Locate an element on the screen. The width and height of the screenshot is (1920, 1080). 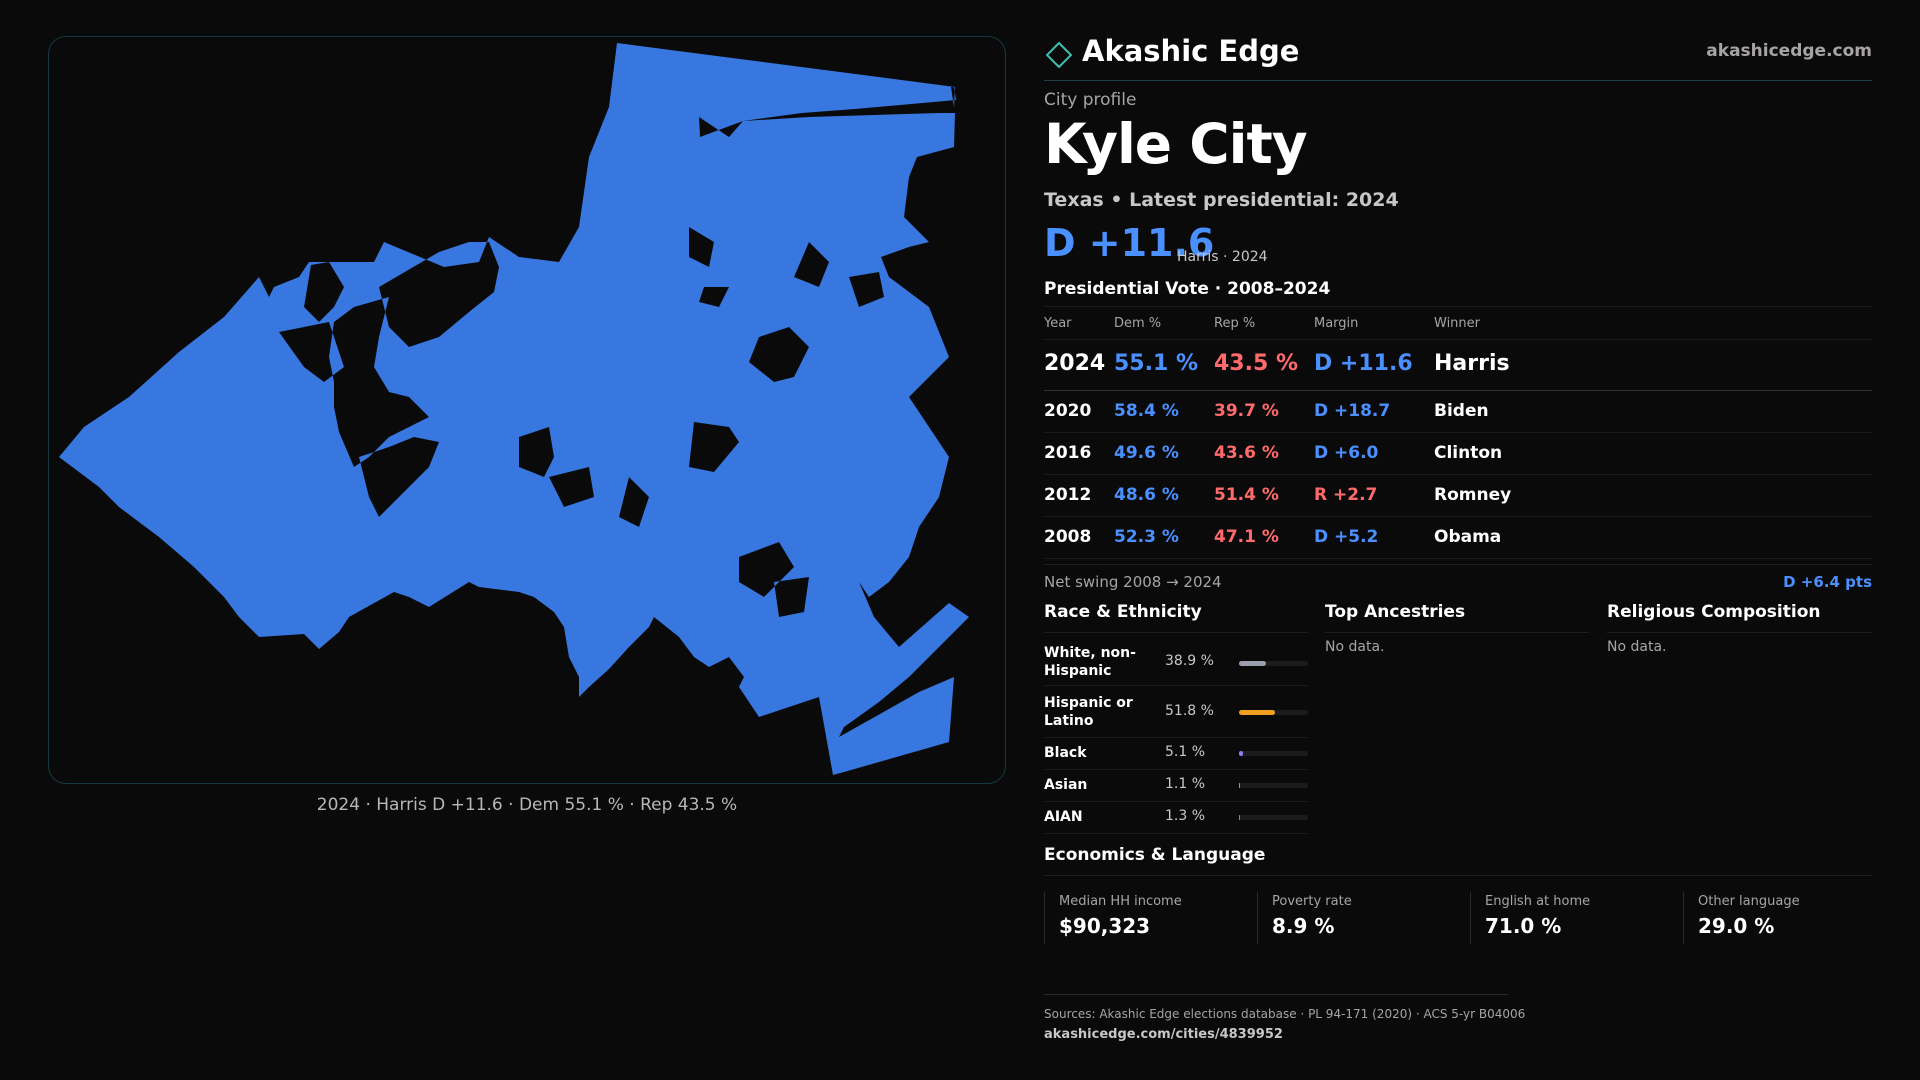
ancestries-empty: No data. is located at coordinates (1355, 647).